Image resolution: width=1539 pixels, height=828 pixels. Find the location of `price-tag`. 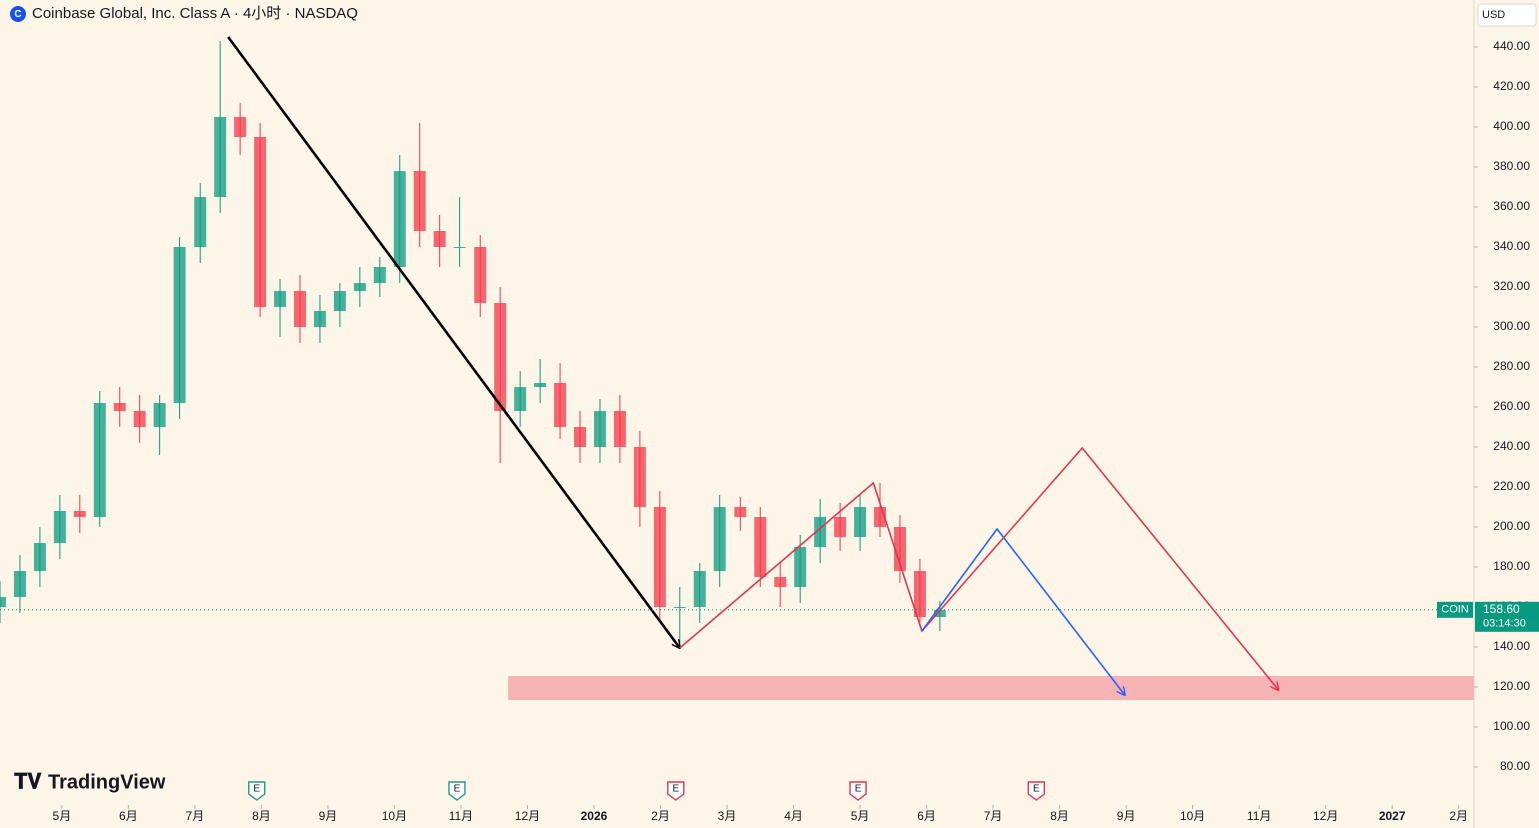

price-tag is located at coordinates (1507, 616).